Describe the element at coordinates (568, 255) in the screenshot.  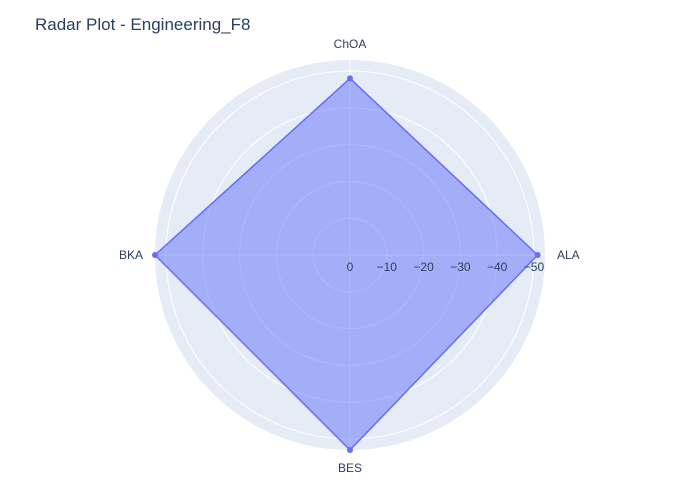
I see `category-label-ala: ALA` at that location.